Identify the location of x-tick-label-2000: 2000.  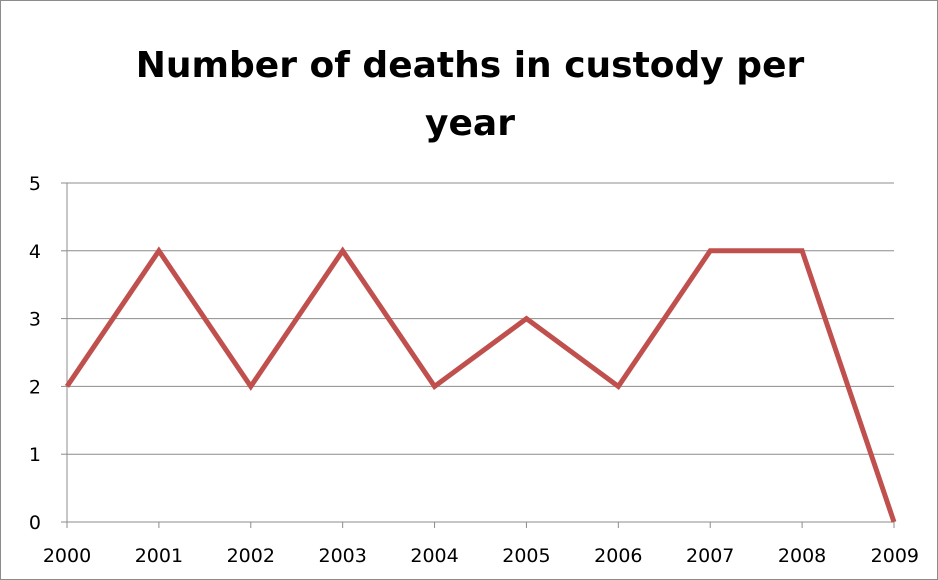
(67, 556).